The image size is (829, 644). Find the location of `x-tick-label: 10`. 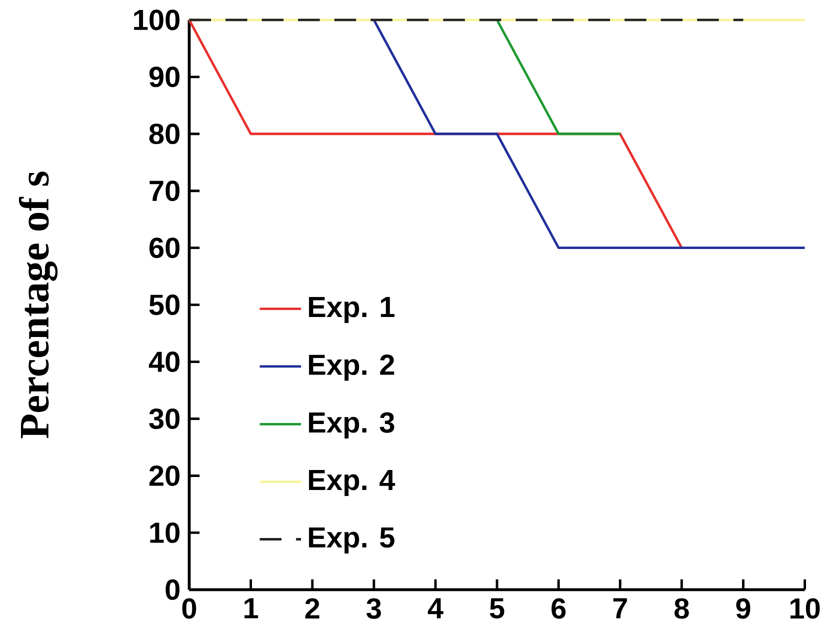

x-tick-label: 10 is located at coordinates (805, 608).